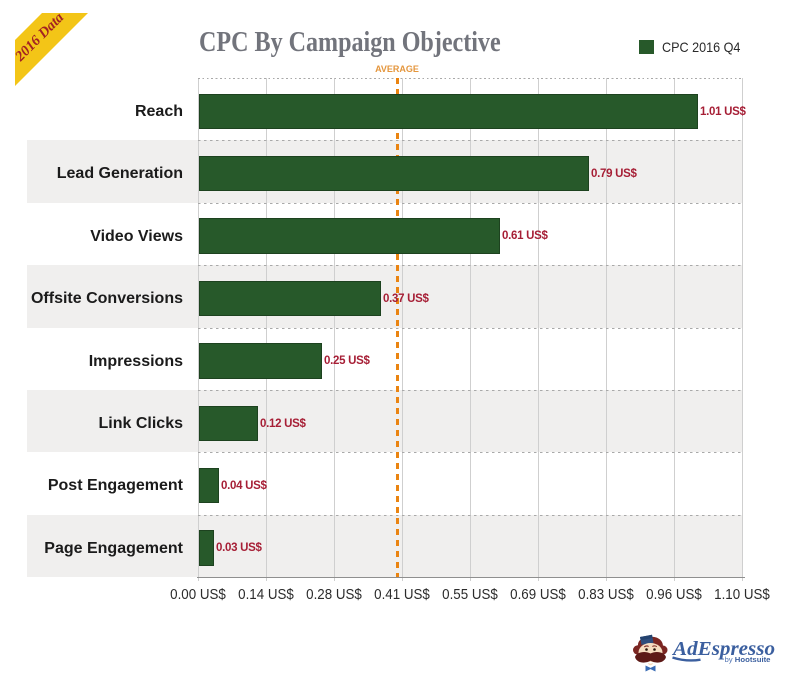 This screenshot has width=800, height=680. Describe the element at coordinates (723, 649) in the screenshot. I see `svg-text: AdEspresso` at that location.